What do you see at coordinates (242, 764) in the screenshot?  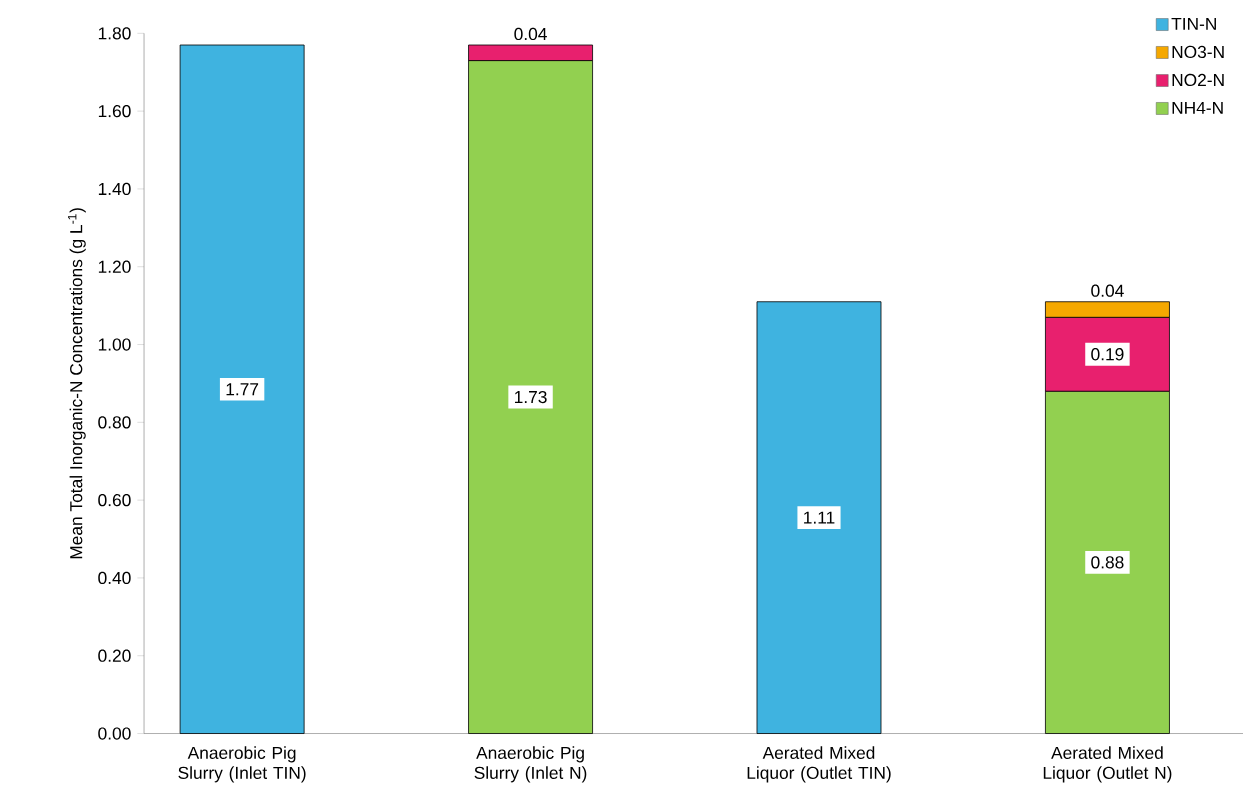 I see `x-tick-label: Anaerobic Pig Slurry (Inlet TIN)` at bounding box center [242, 764].